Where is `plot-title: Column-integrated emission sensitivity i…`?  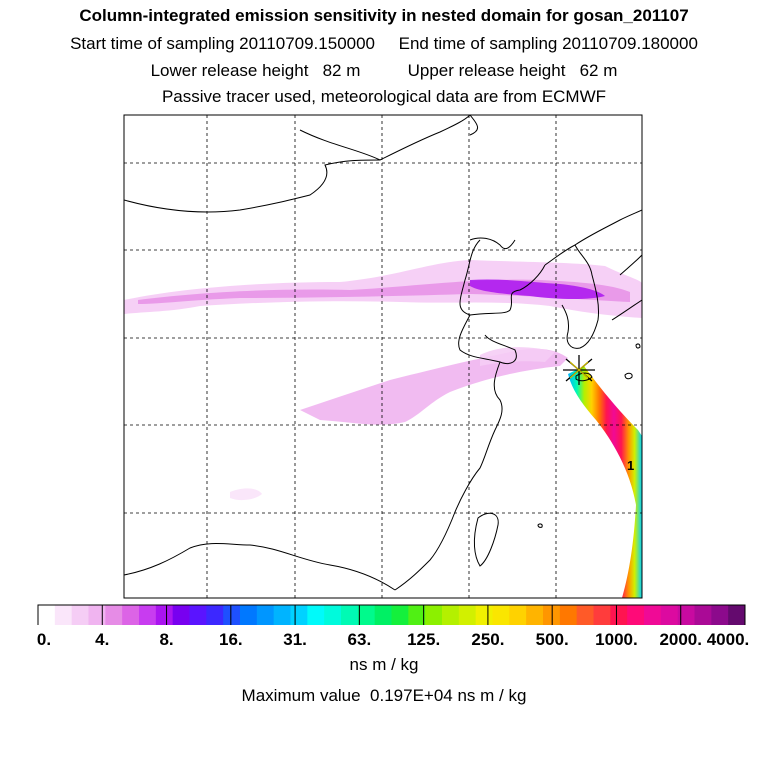 plot-title: Column-integrated emission sensitivity i… is located at coordinates (384, 15).